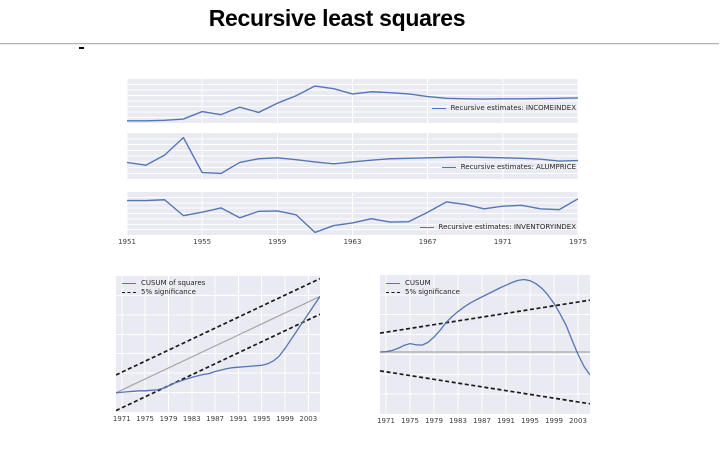  What do you see at coordinates (81, 48) in the screenshot?
I see `cursor-mark` at bounding box center [81, 48].